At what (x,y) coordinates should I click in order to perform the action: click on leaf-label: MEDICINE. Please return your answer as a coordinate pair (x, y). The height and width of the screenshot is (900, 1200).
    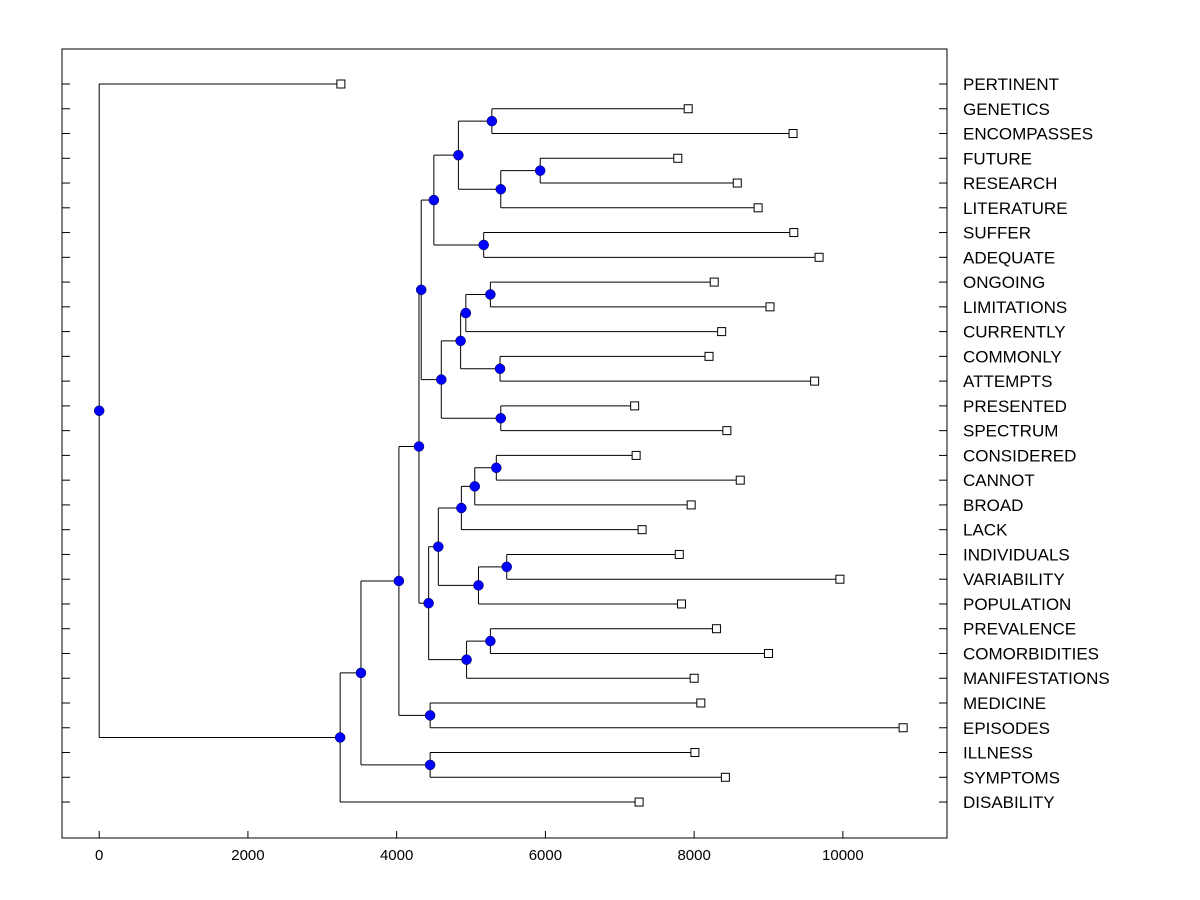
    Looking at the image, I should click on (1004, 703).